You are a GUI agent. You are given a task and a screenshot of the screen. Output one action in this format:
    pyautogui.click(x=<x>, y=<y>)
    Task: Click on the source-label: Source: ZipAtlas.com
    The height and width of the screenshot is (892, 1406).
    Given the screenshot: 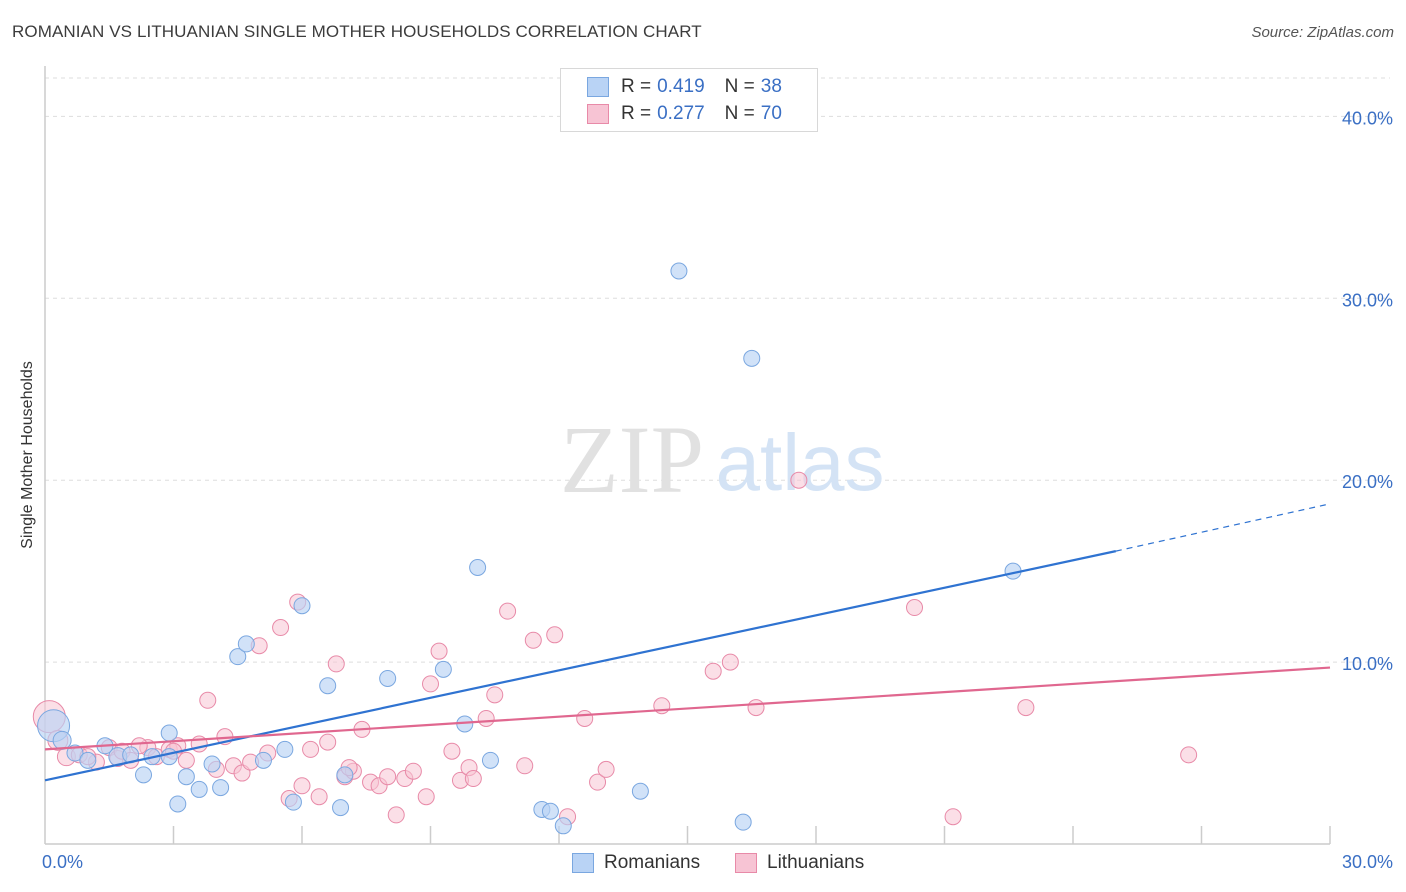 What is the action you would take?
    pyautogui.click(x=1322, y=32)
    